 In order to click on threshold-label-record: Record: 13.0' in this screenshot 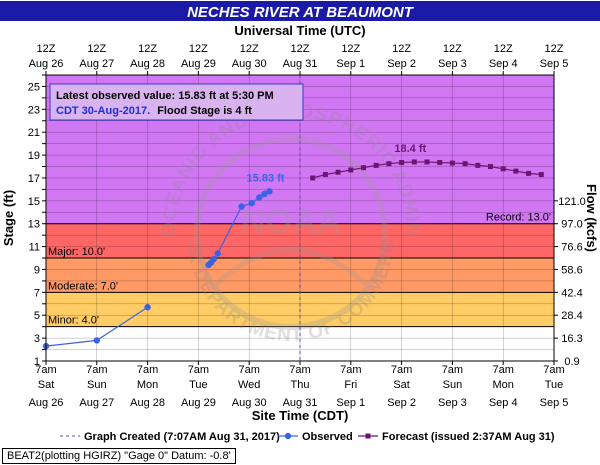, I will do `click(518, 218)`.